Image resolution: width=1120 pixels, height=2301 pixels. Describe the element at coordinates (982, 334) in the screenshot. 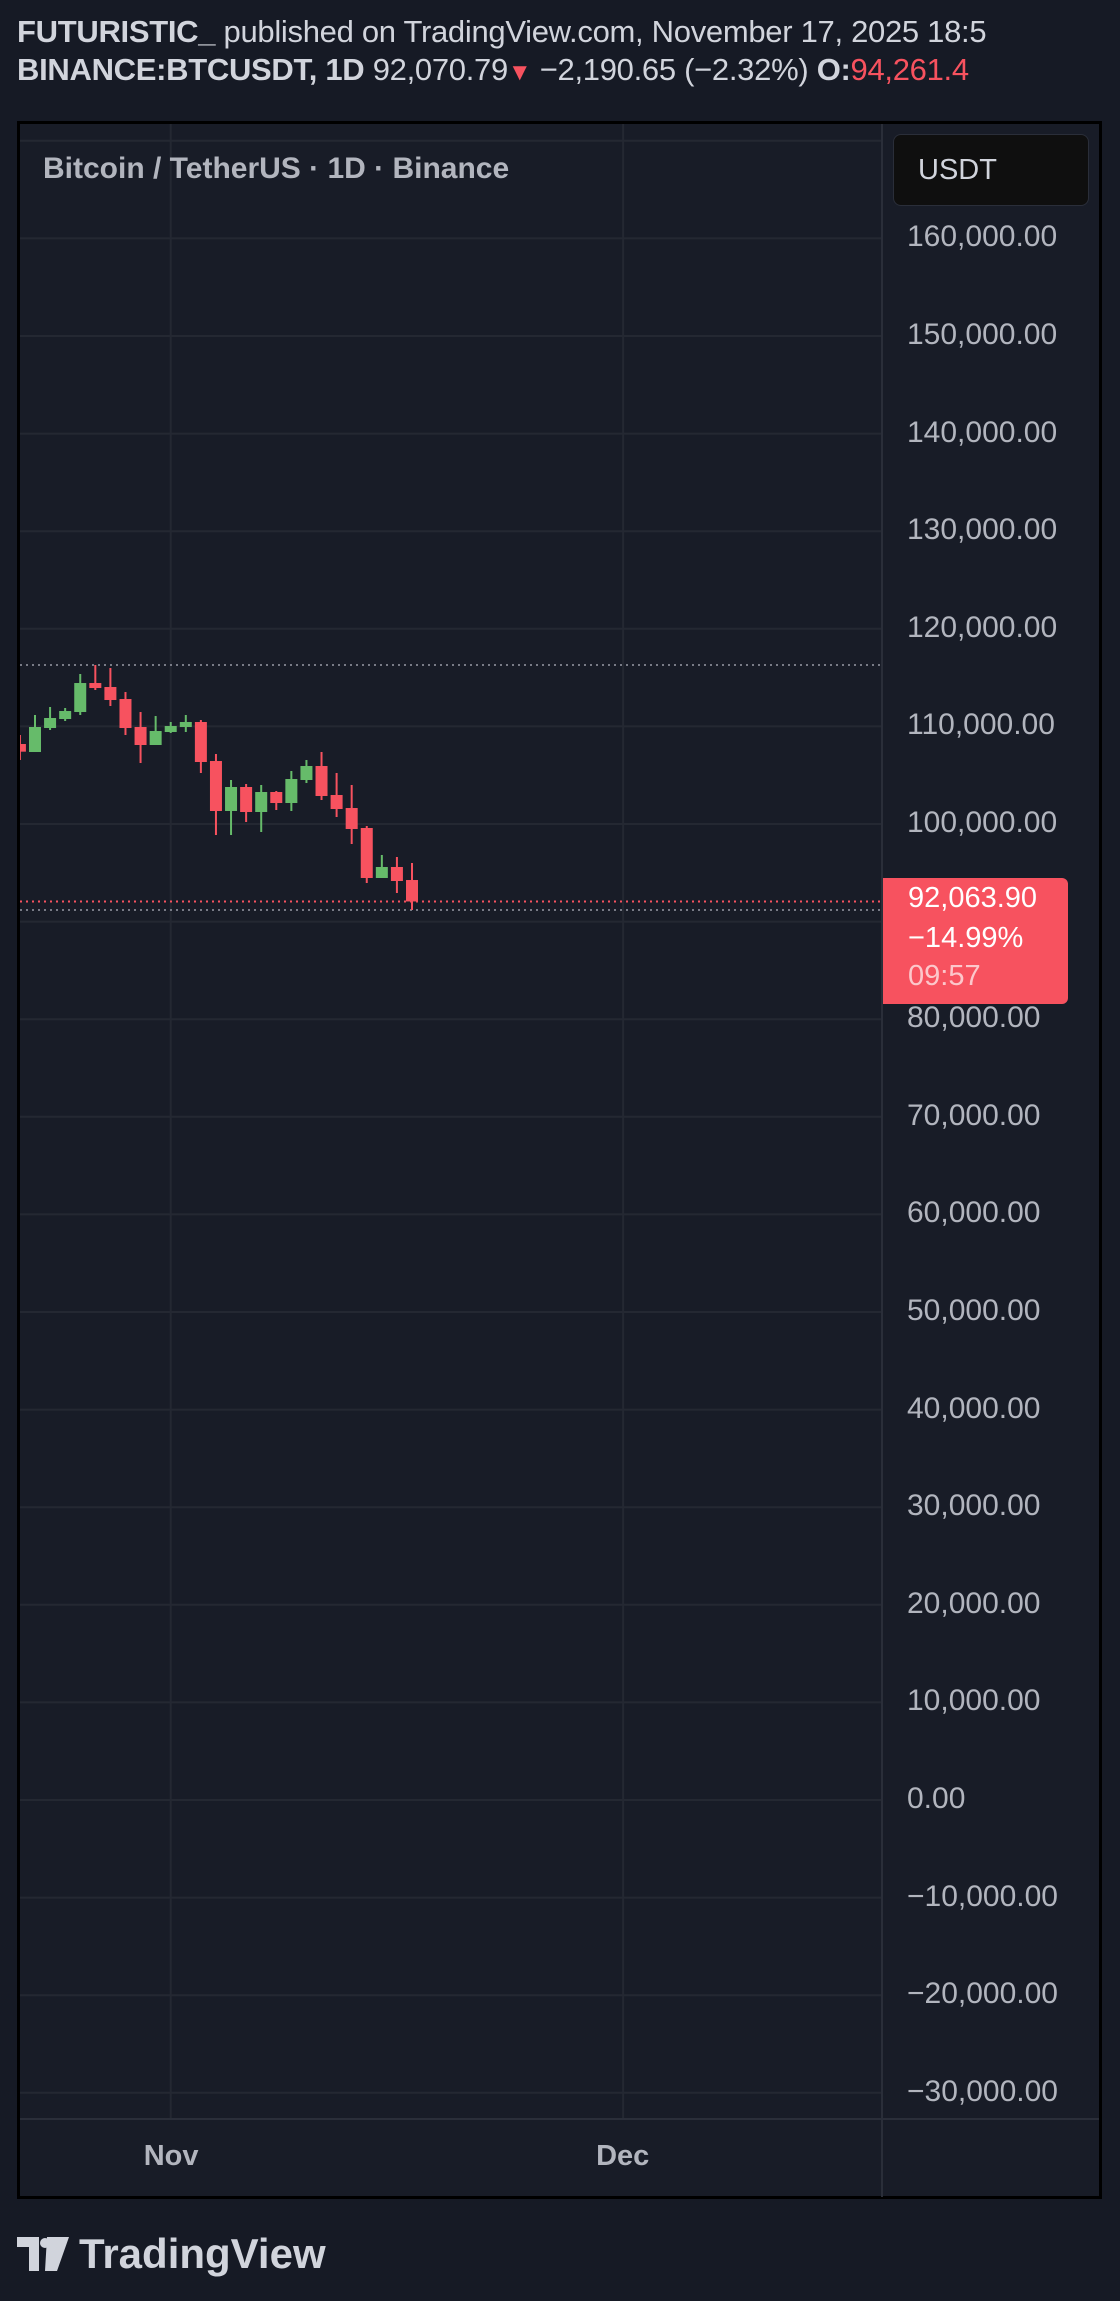

I see `price-tick-label: 150,000.00` at that location.